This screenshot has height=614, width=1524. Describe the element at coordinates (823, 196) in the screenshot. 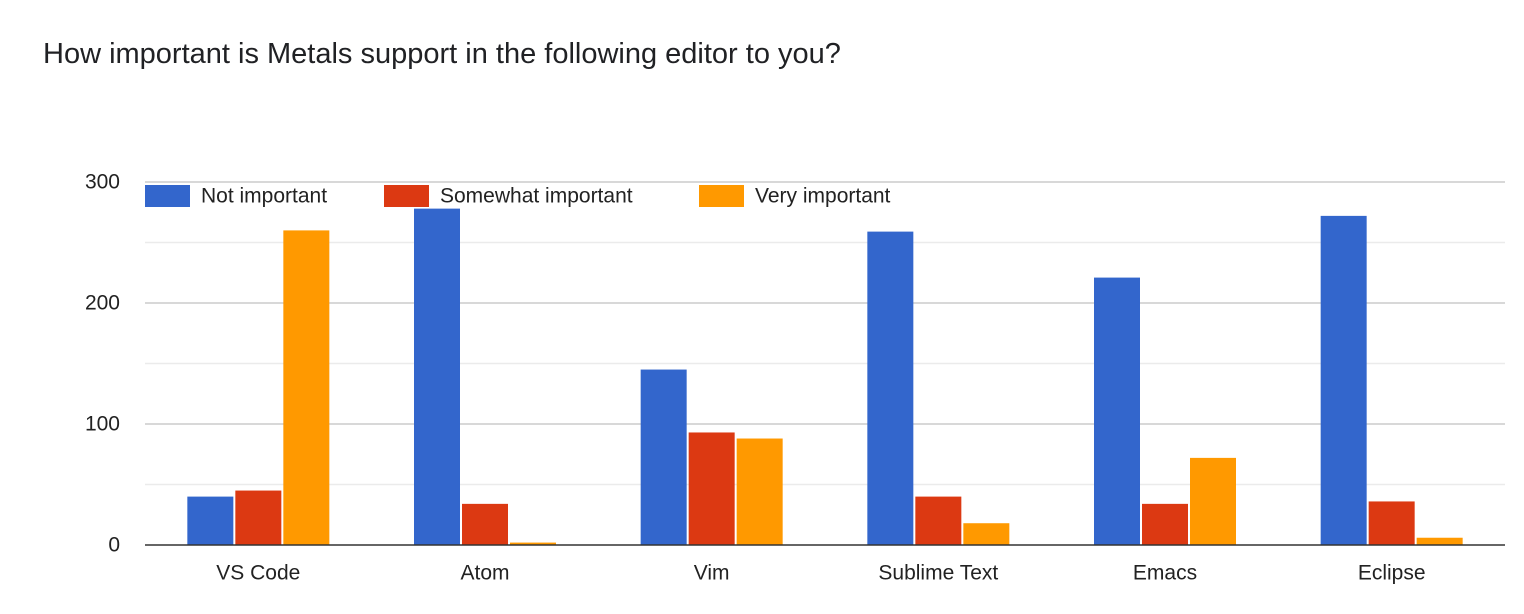

I see `legend-label: Very important` at that location.